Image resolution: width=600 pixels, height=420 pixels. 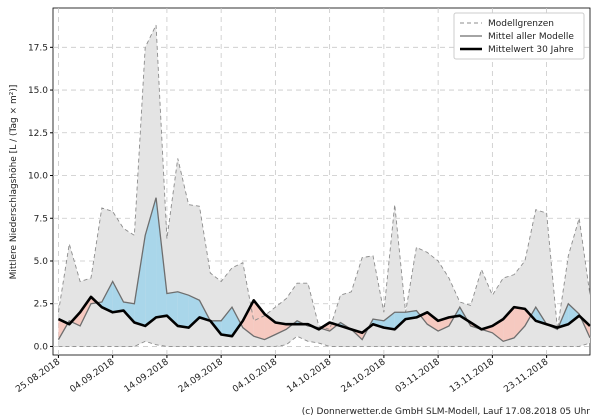 What do you see at coordinates (38, 48) in the screenshot?
I see `y-tick-label: 17.5` at bounding box center [38, 48].